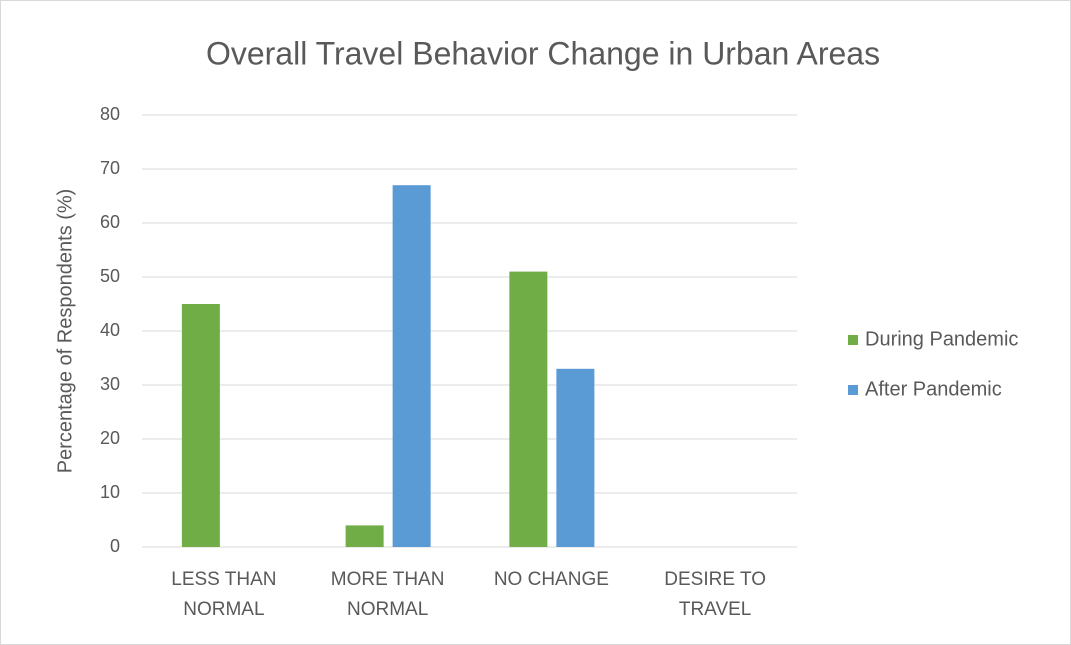 The image size is (1071, 645). What do you see at coordinates (224, 594) in the screenshot?
I see `x-tick-label: LESS THAN NORMAL` at bounding box center [224, 594].